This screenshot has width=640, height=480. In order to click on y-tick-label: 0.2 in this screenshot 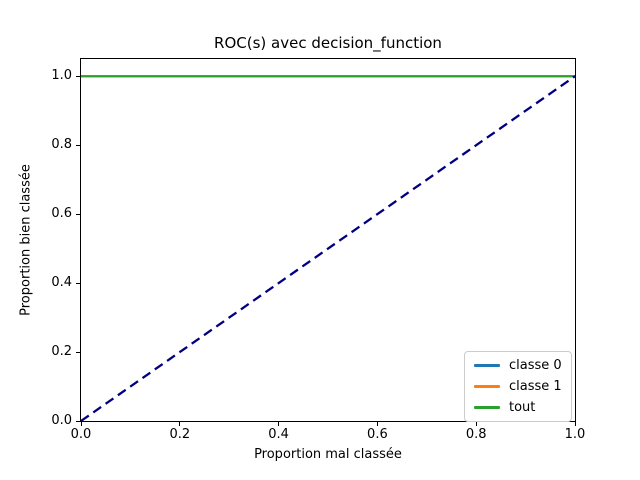, I will do `click(61, 352)`.